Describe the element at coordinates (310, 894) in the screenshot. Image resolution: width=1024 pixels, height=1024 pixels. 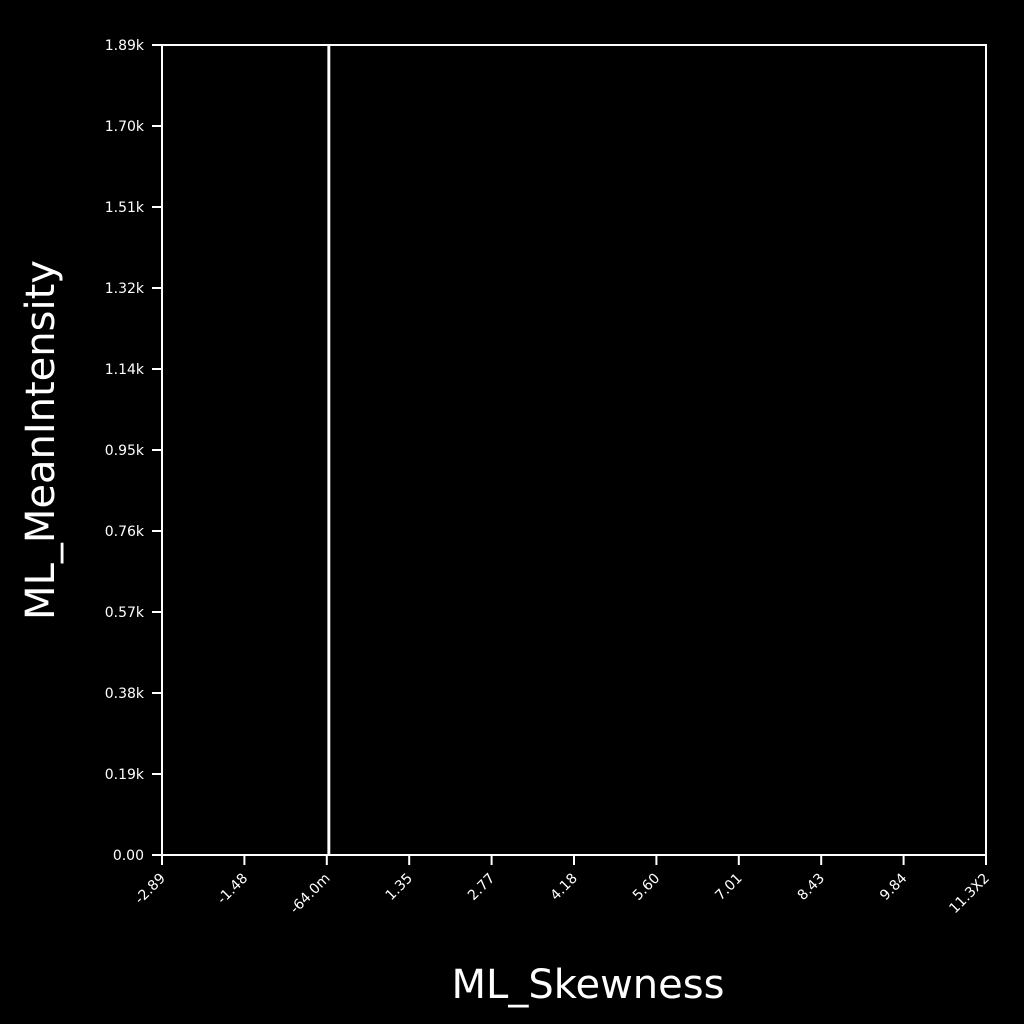
I see `x-tick-label: -64.0m` at that location.